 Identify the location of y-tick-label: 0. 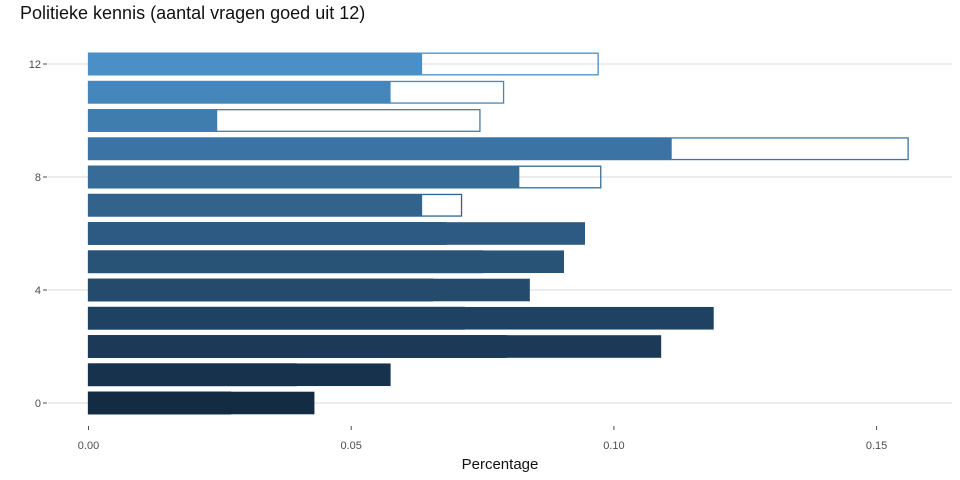
(38, 404).